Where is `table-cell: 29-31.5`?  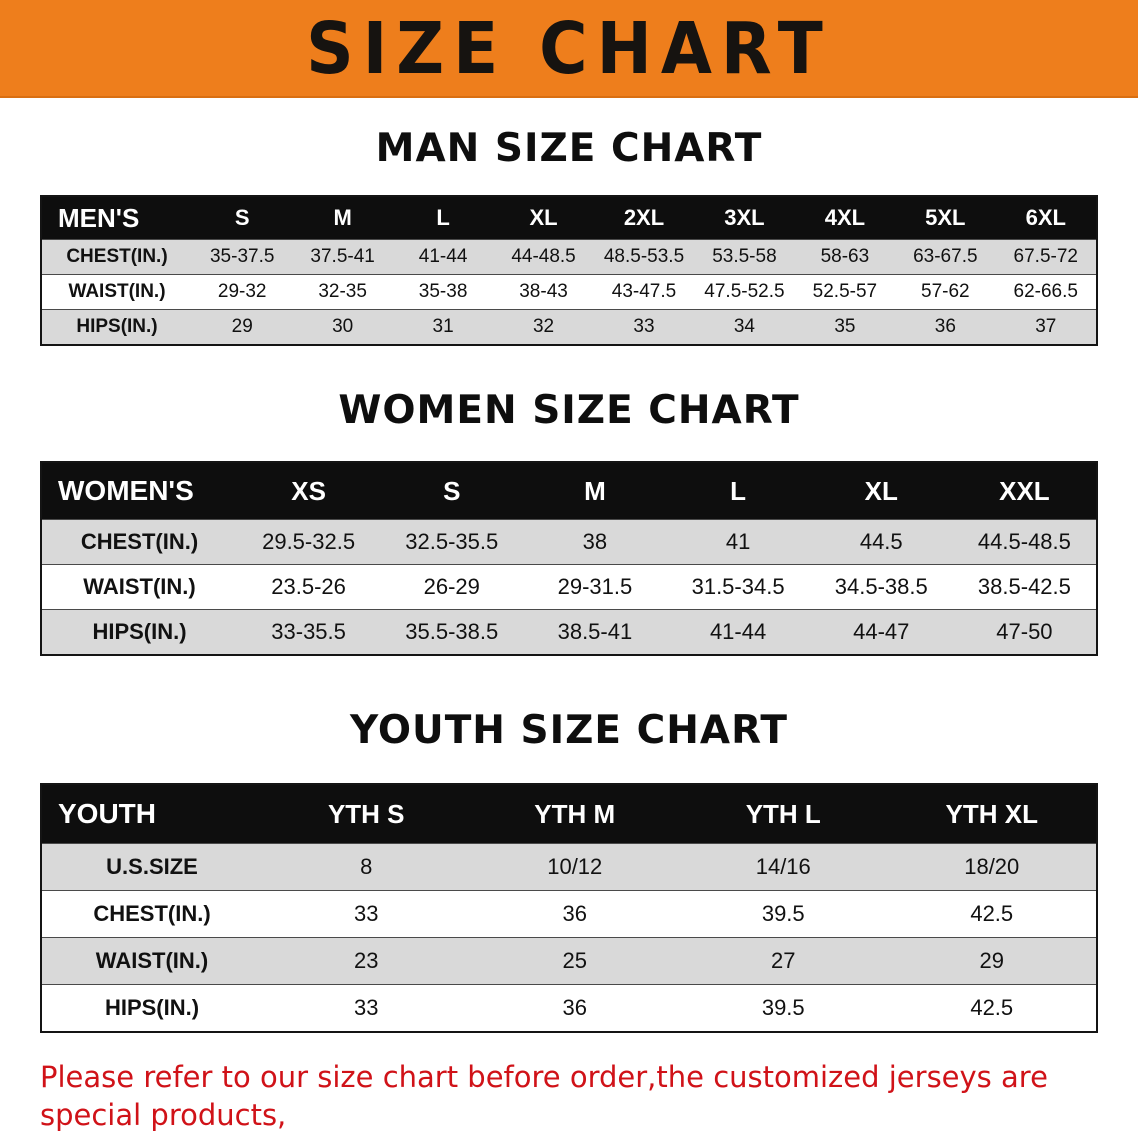
table-cell: 29-31.5 is located at coordinates (595, 586).